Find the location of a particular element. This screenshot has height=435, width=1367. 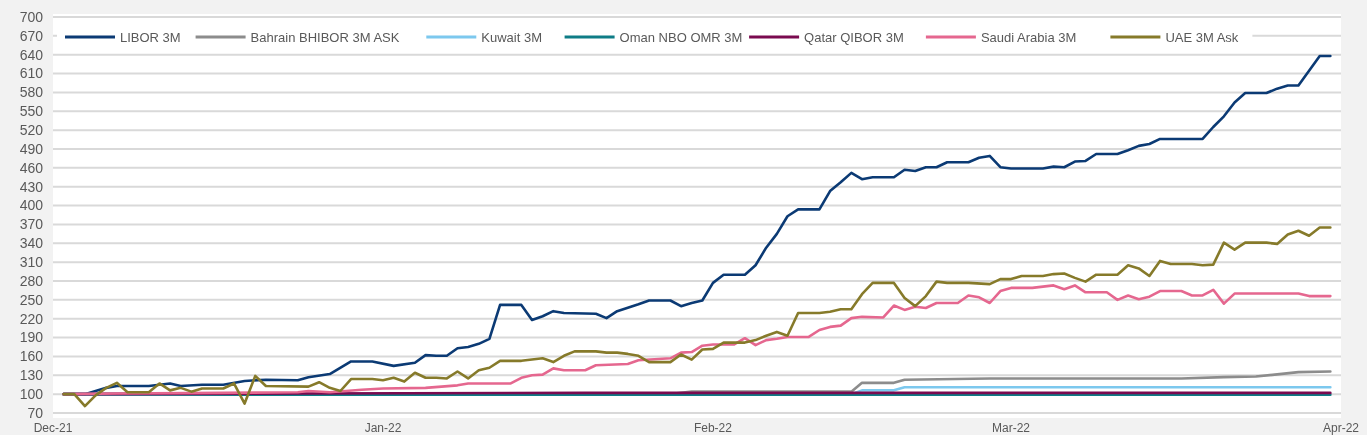

y-tick-label: 490 is located at coordinates (31, 148).